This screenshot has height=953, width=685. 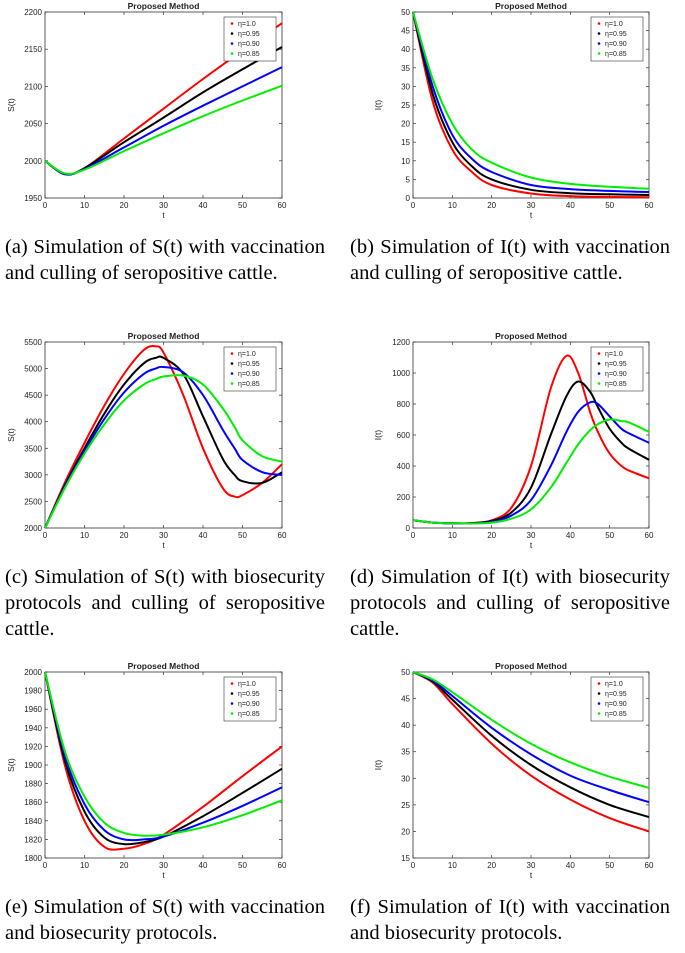 I want to click on y-tick-label: 200, so click(x=404, y=497).